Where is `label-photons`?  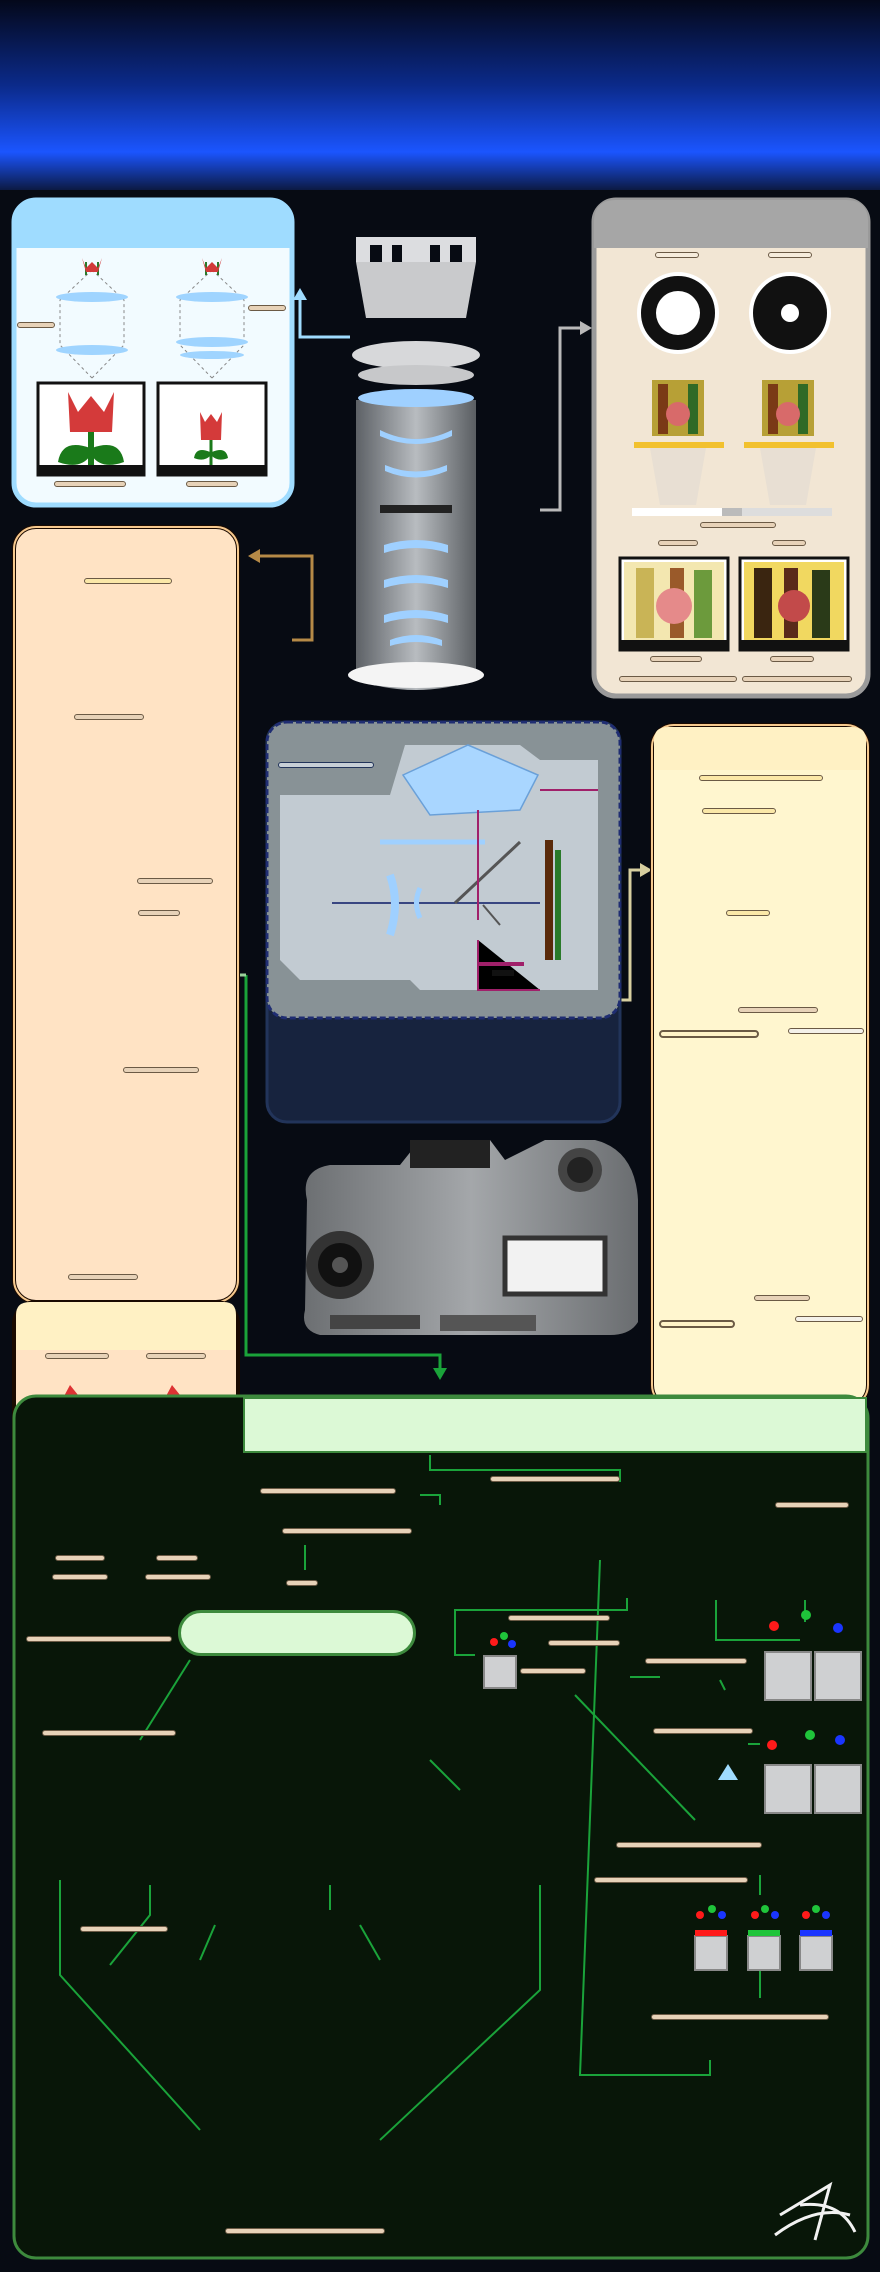
label-photons is located at coordinates (553, 1671).